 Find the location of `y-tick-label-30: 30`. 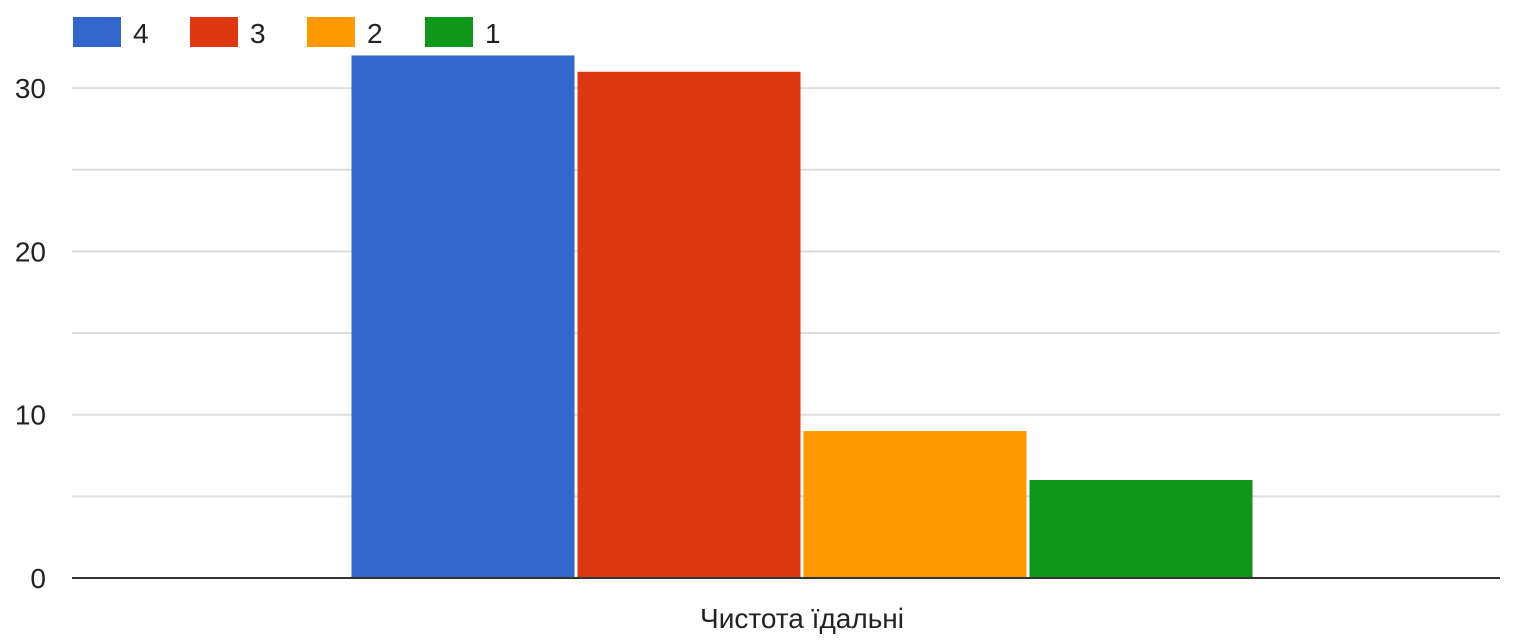

y-tick-label-30: 30 is located at coordinates (30, 88).